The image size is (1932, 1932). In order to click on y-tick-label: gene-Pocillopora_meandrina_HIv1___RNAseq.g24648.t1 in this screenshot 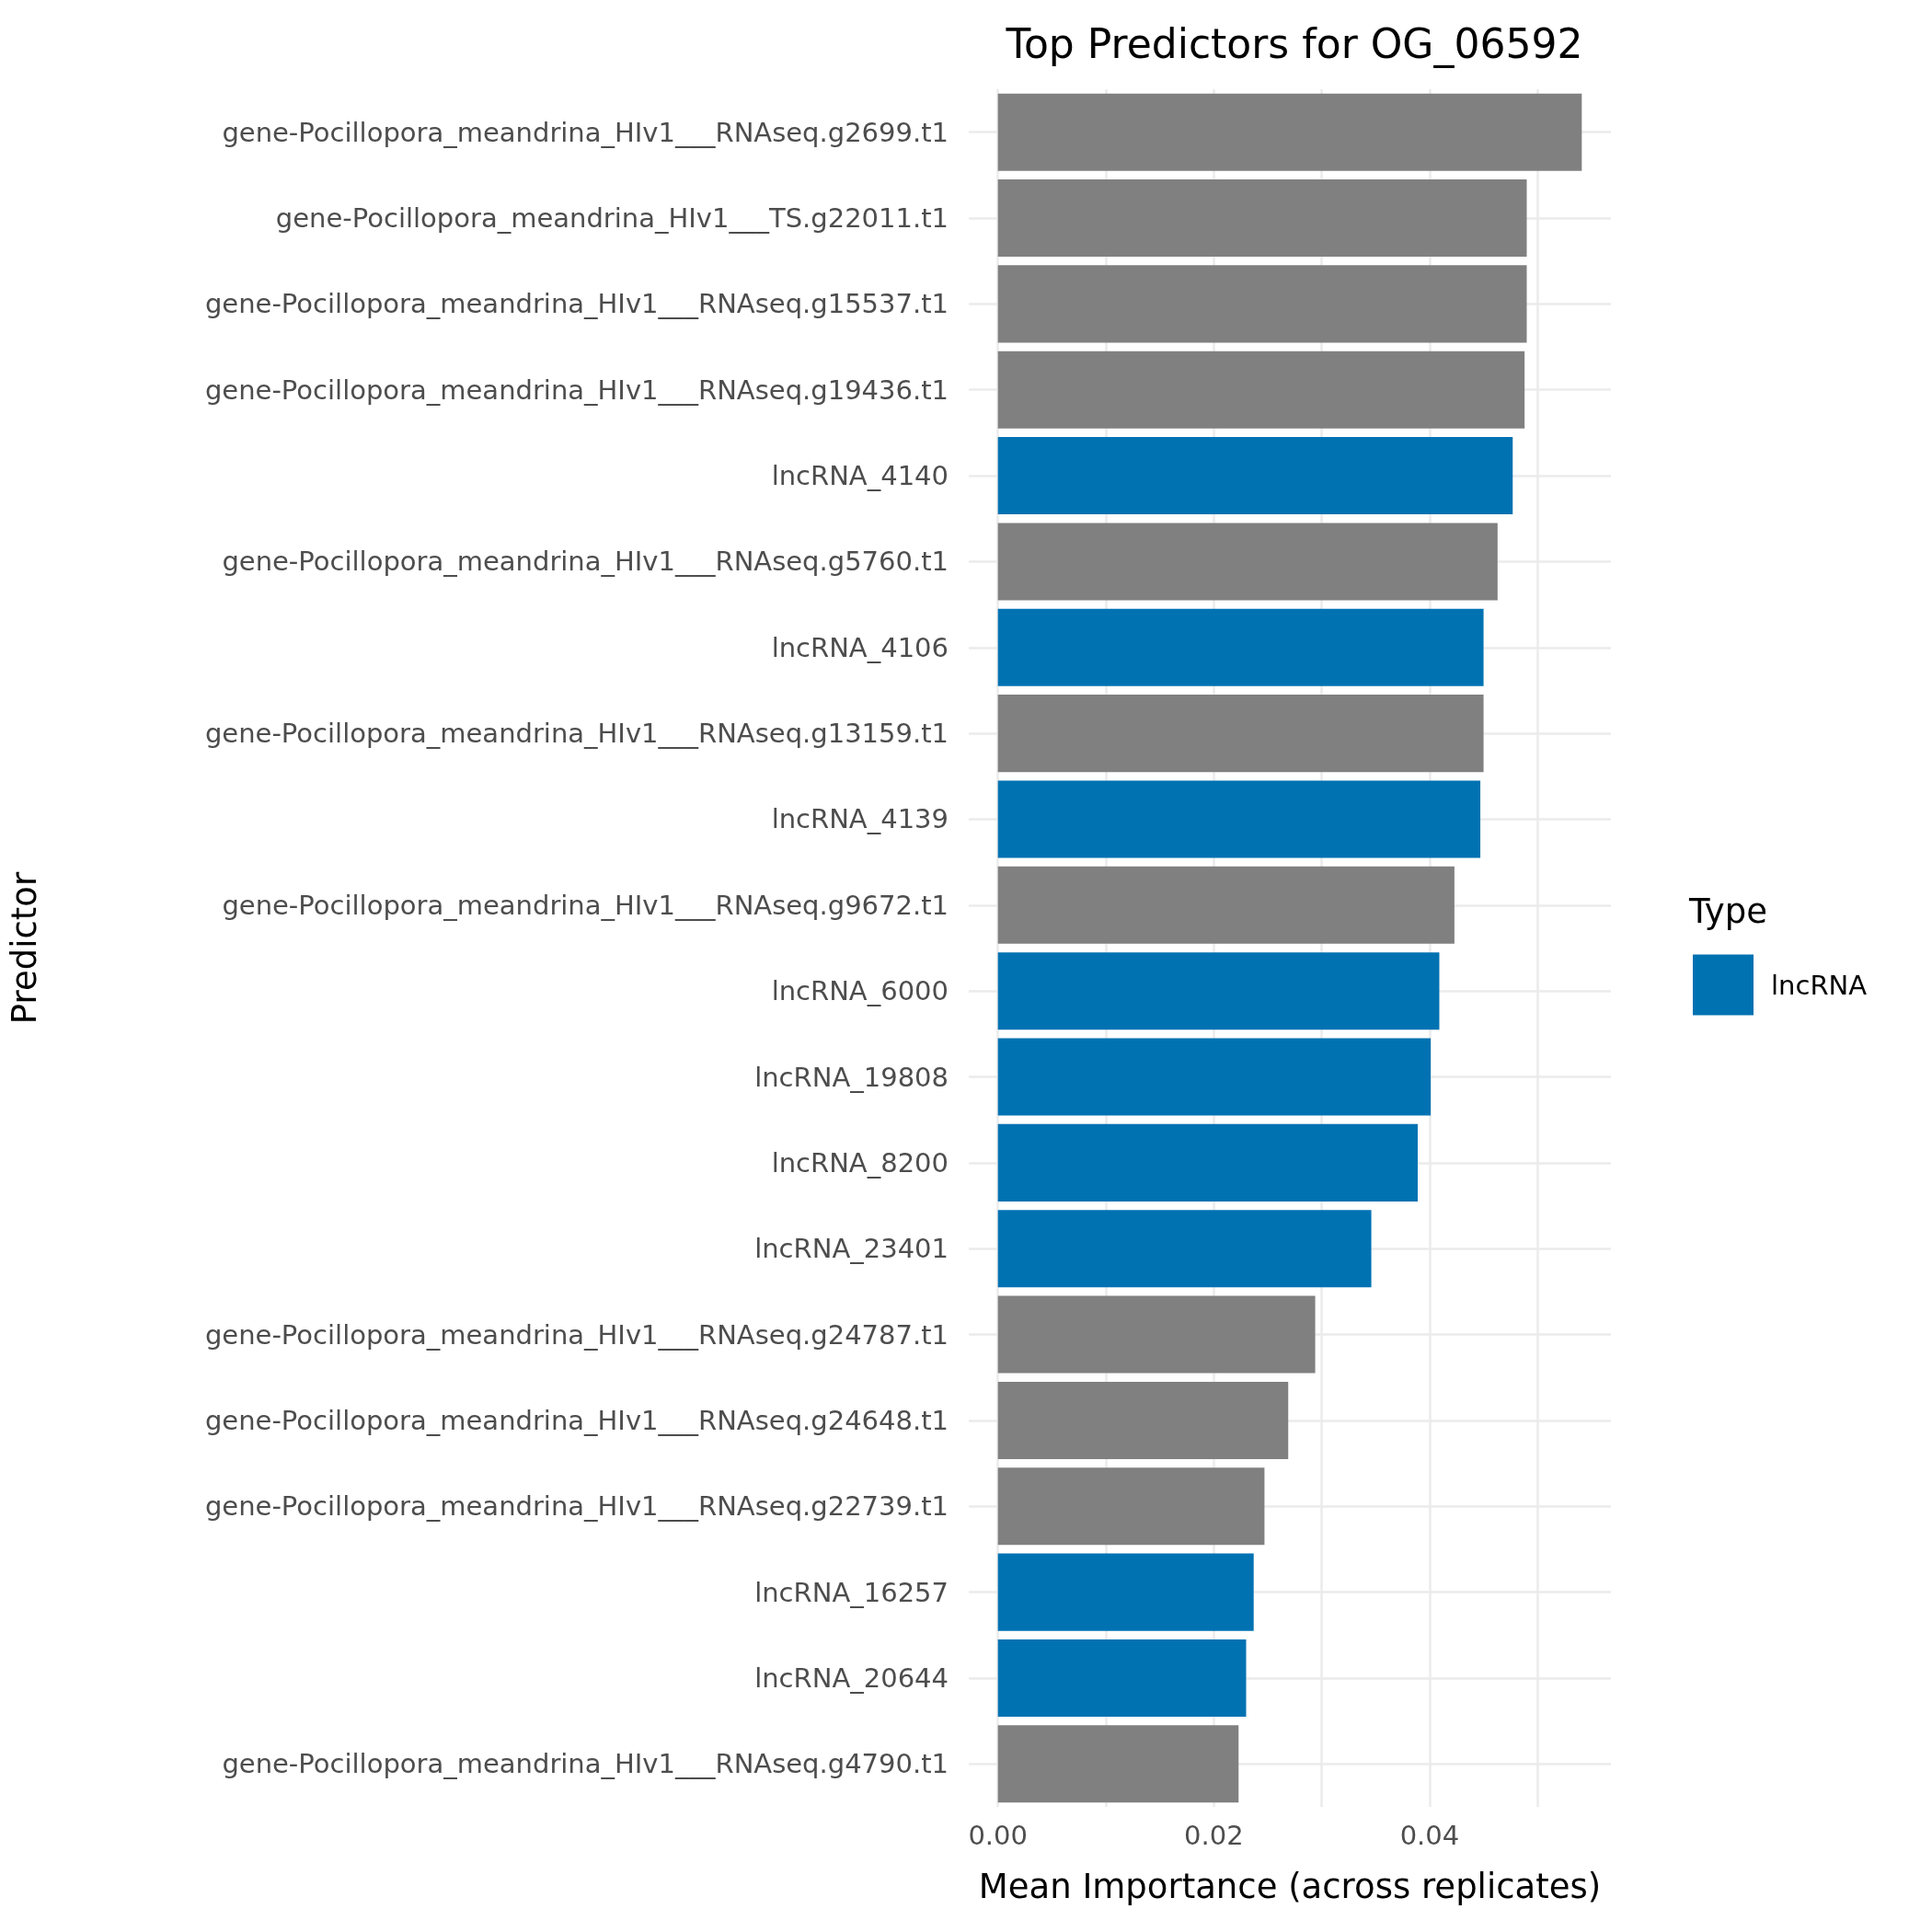, I will do `click(576, 1420)`.